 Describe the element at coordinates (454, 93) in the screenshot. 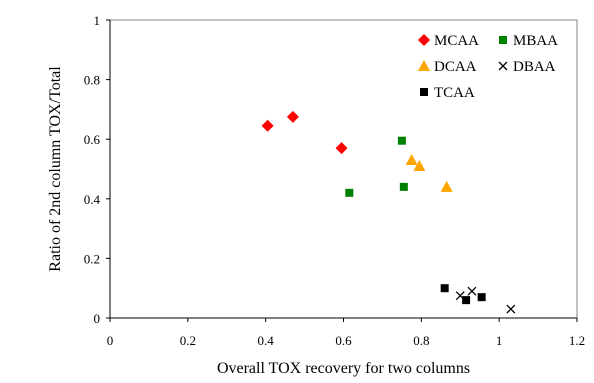

I see `legend-label-tcaa: TCAA` at that location.